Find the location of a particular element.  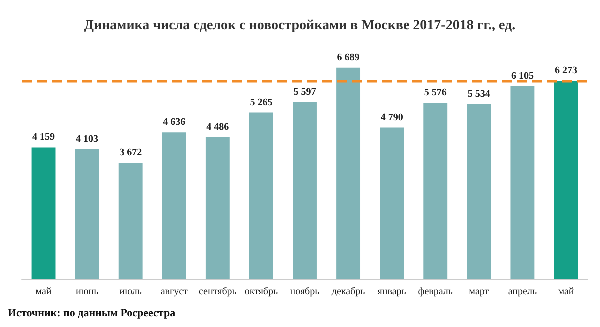

x-tick-label: февраль is located at coordinates (436, 292).